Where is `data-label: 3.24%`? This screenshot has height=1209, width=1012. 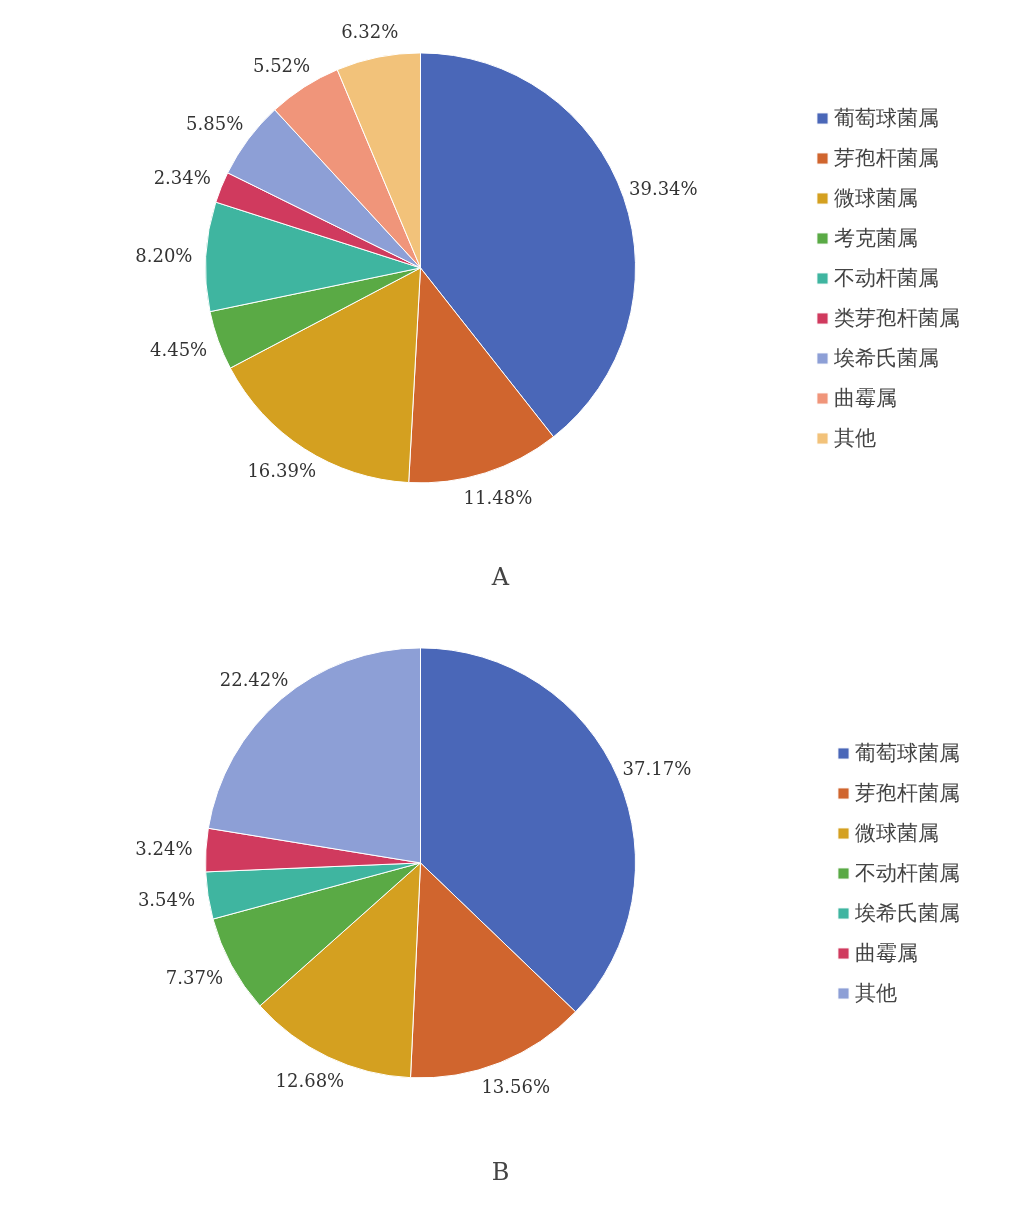 data-label: 3.24% is located at coordinates (164, 848).